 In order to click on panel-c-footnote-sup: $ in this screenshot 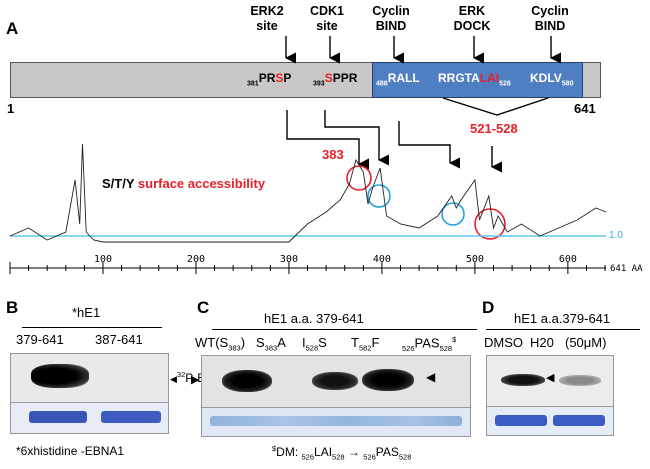, I will do `click(274, 448)`.